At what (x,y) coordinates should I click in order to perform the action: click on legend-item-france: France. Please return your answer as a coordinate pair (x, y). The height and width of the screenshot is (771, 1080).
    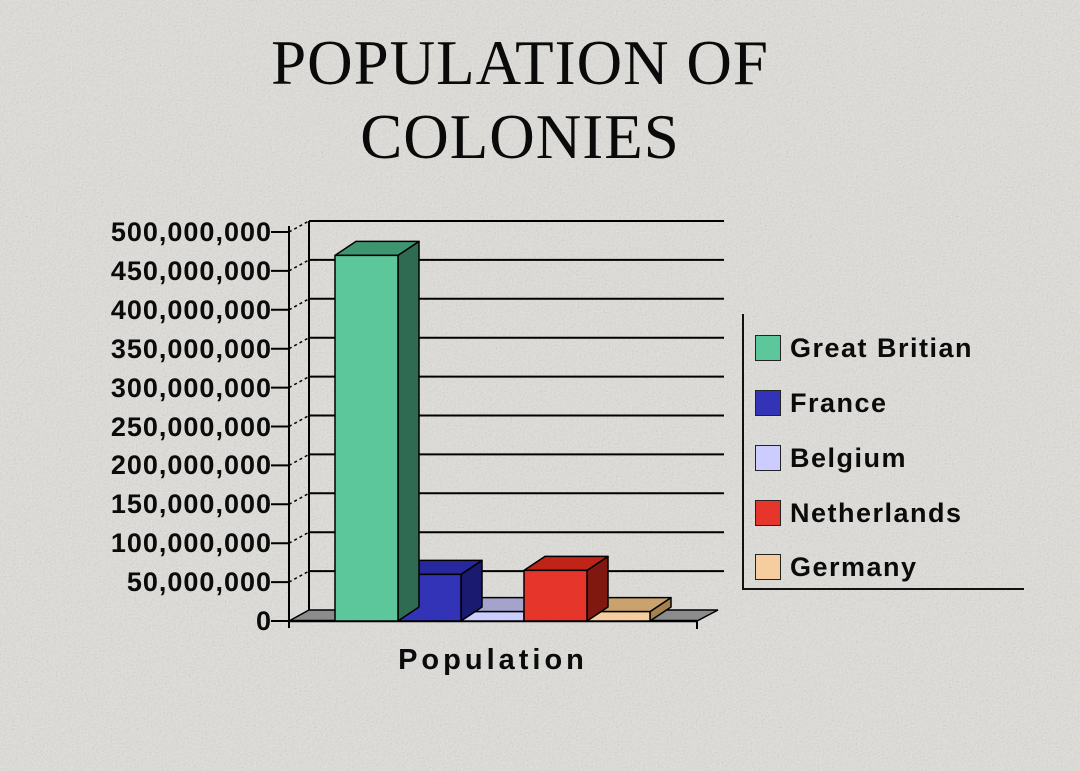
    Looking at the image, I should click on (816, 403).